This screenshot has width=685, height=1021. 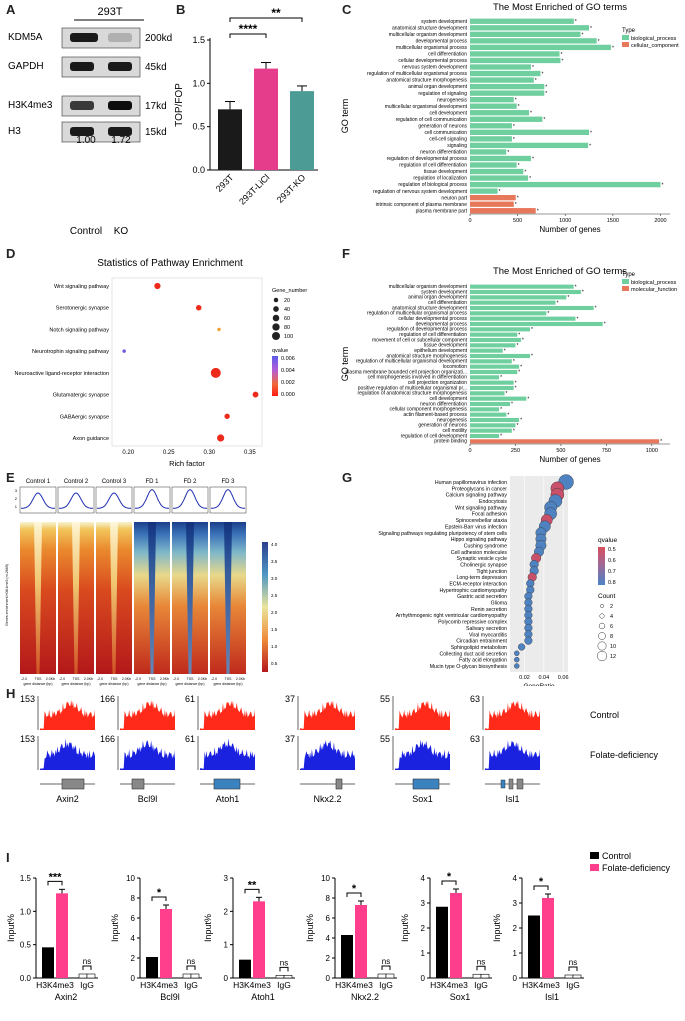 I want to click on h-row-fd: Folate-deficiency, so click(x=624, y=755).